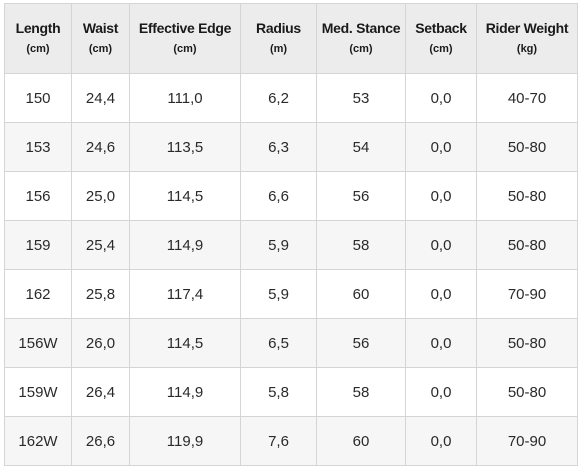 This screenshot has height=472, width=581. What do you see at coordinates (278, 38) in the screenshot?
I see `column-header: Radius (m)` at bounding box center [278, 38].